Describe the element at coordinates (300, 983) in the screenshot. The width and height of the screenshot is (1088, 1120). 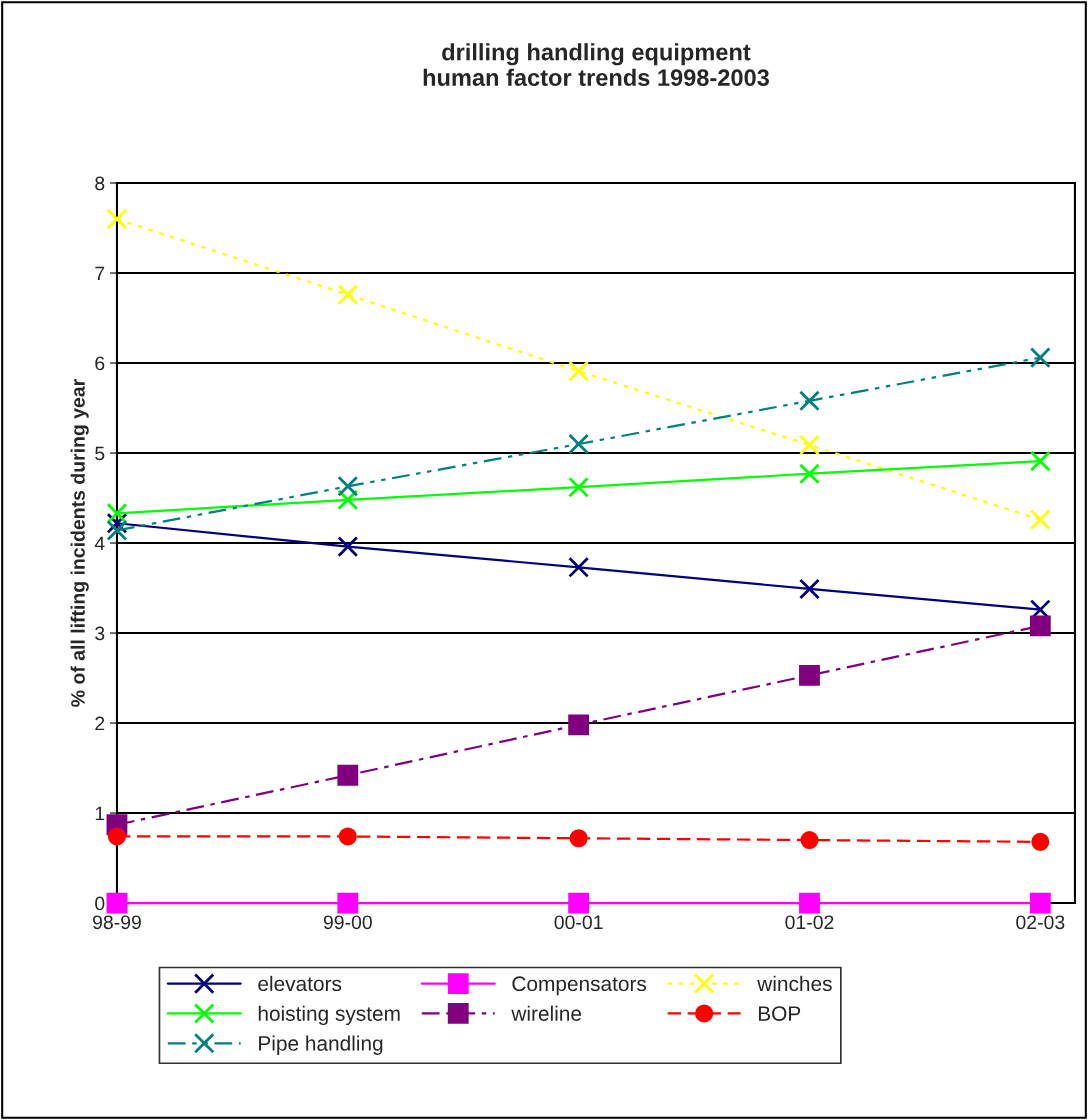
I see `legend-label: elevators` at that location.